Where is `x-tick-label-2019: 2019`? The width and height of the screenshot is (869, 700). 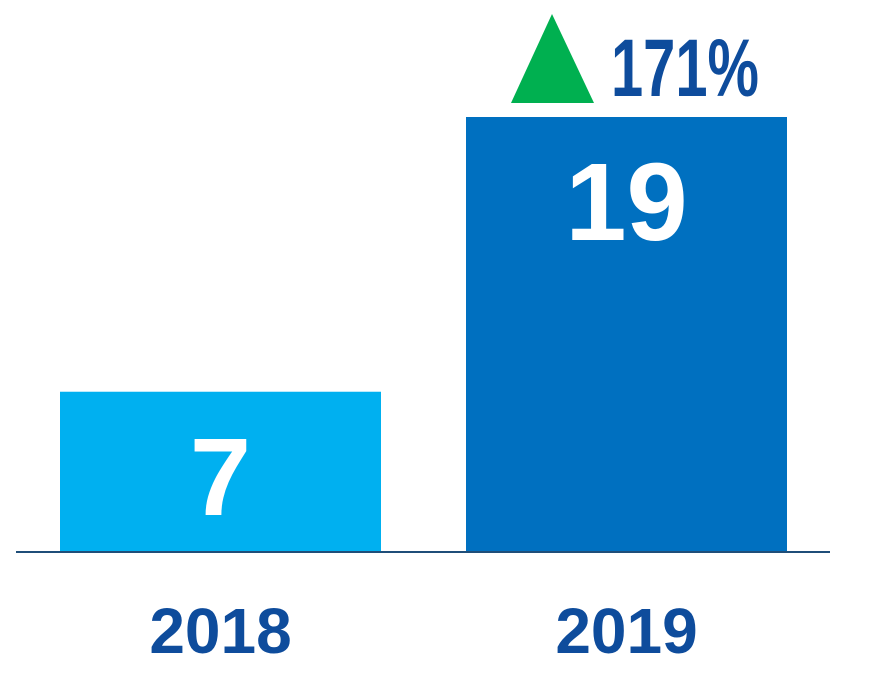 x-tick-label-2019: 2019 is located at coordinates (626, 631).